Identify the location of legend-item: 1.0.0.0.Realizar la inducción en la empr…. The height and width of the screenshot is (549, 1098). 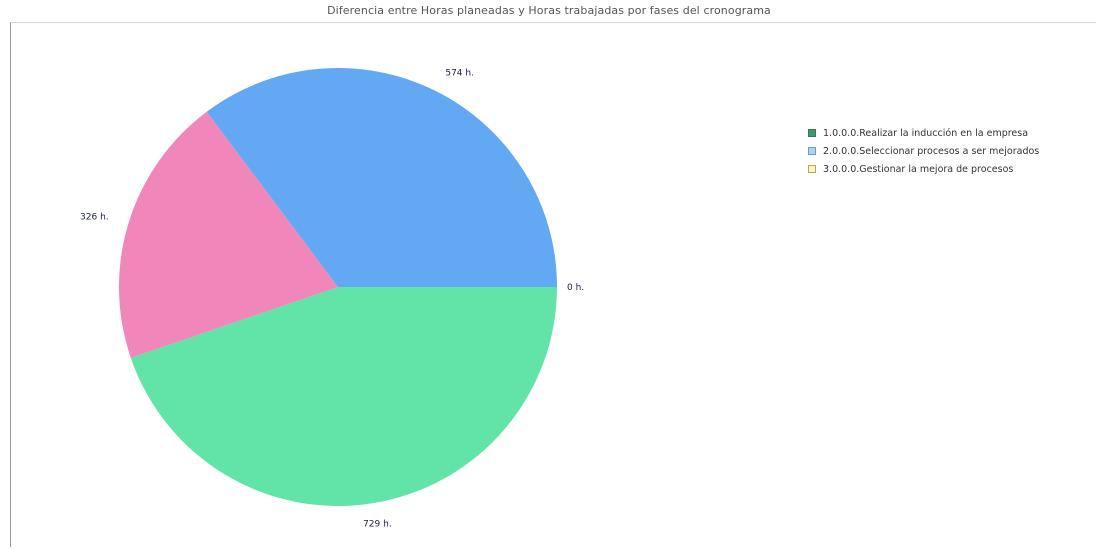
(923, 133).